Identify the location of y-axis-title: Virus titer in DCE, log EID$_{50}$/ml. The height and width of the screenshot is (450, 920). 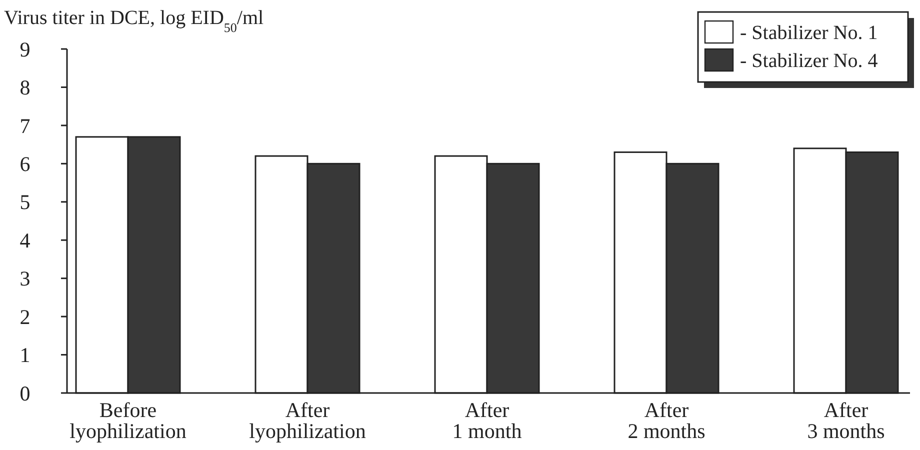
(134, 20).